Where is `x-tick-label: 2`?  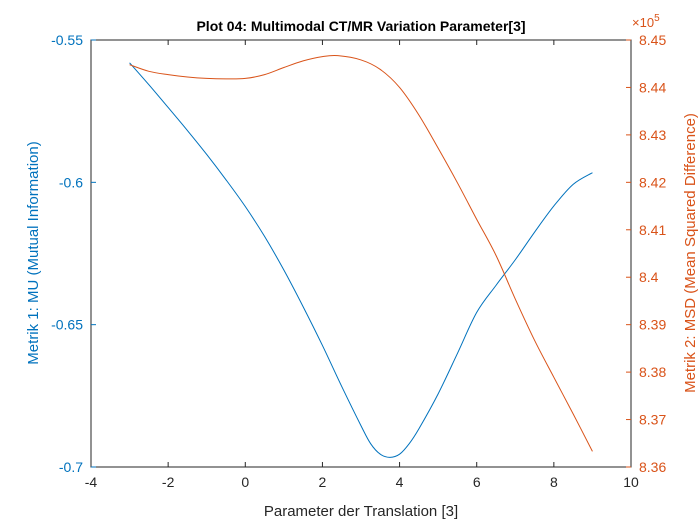 x-tick-label: 2 is located at coordinates (323, 482).